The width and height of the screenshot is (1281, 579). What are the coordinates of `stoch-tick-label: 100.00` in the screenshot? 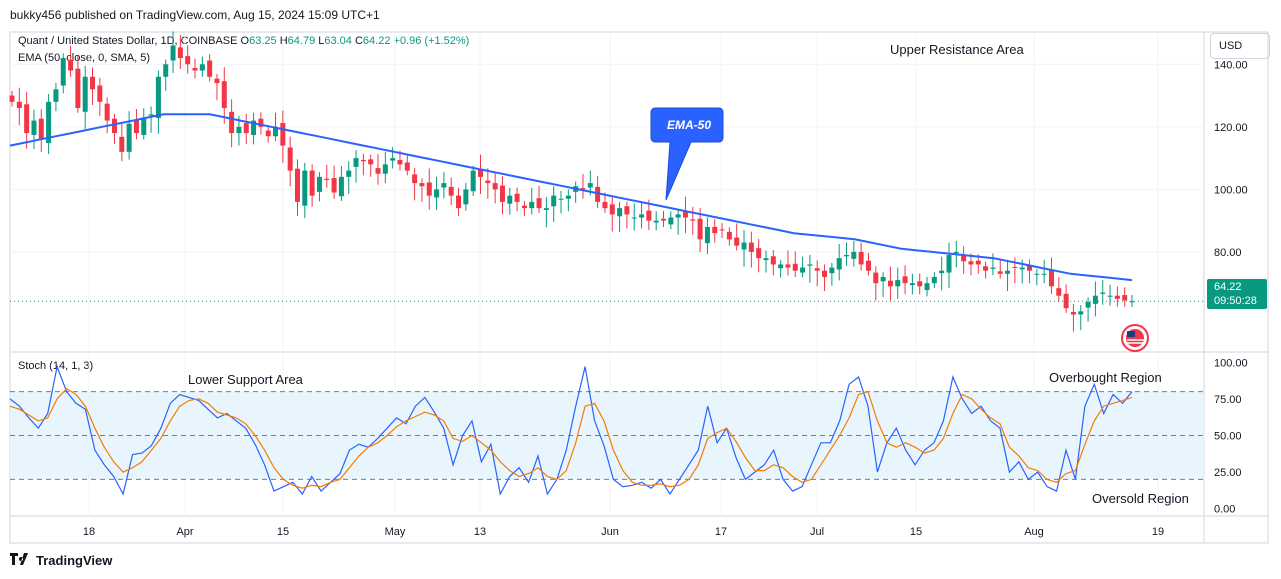 It's located at (1231, 363).